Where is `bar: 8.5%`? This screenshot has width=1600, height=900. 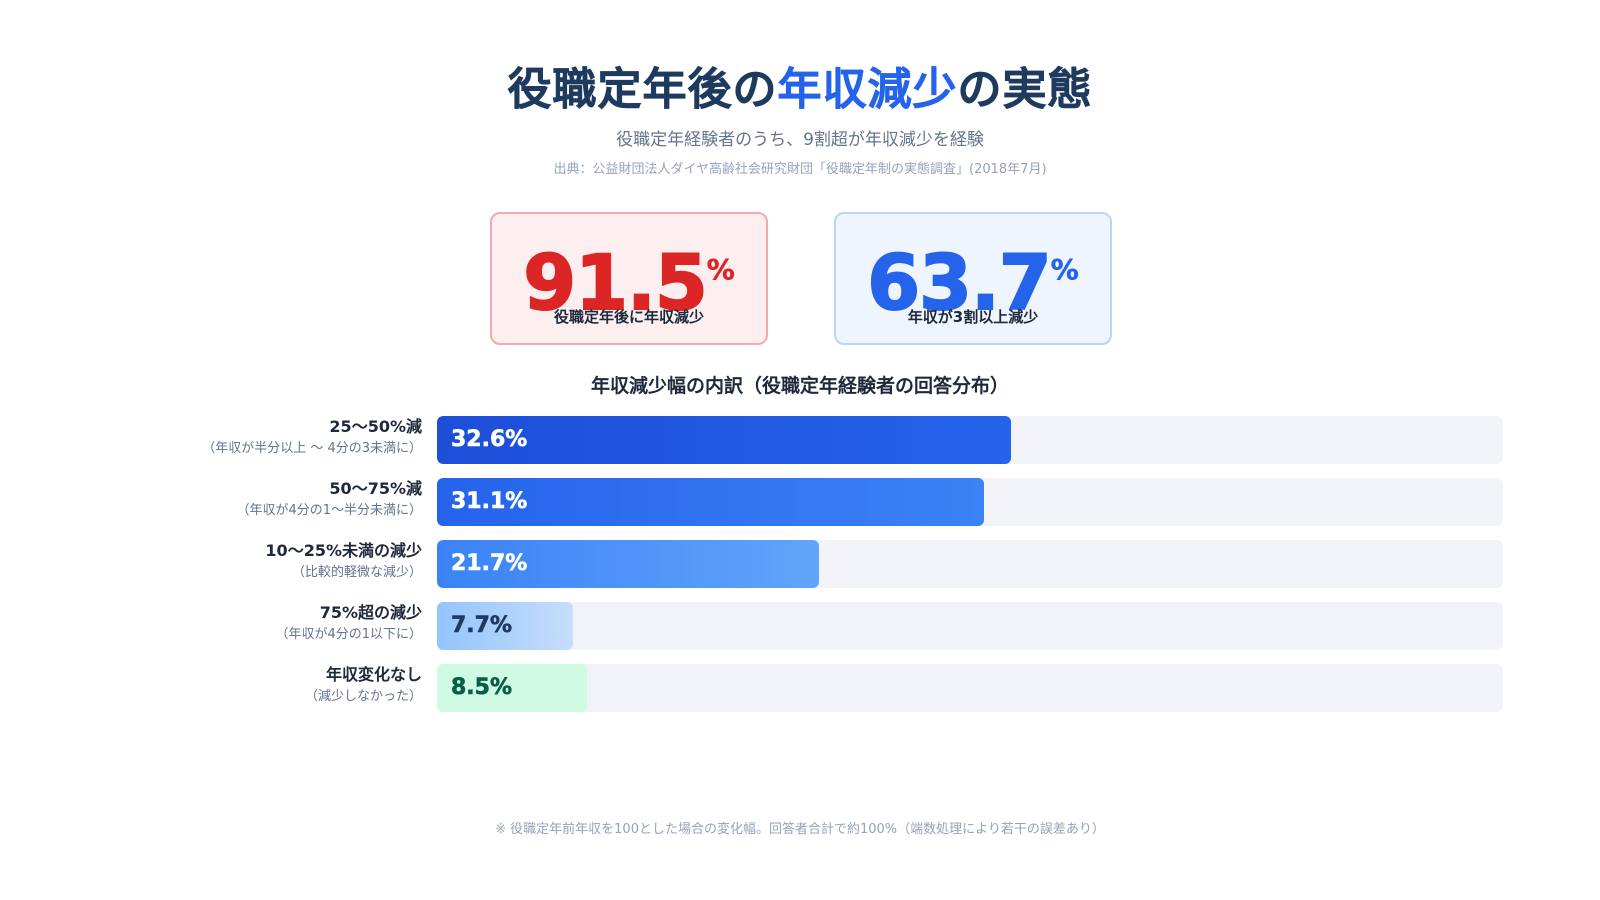
bar: 8.5% is located at coordinates (512, 688).